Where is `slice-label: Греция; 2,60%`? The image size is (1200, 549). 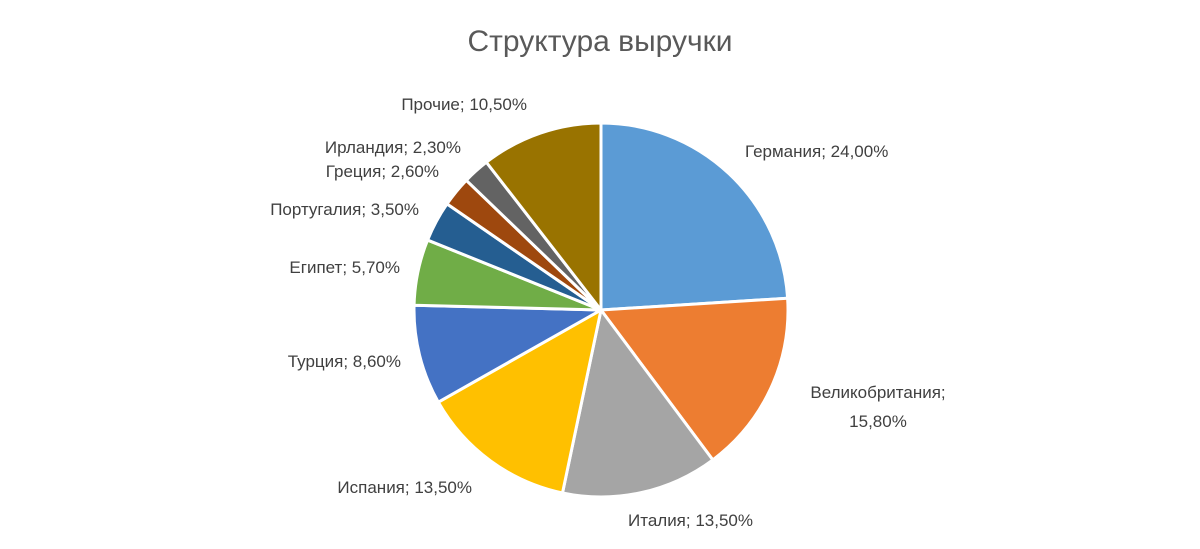 slice-label: Греция; 2,60% is located at coordinates (382, 171).